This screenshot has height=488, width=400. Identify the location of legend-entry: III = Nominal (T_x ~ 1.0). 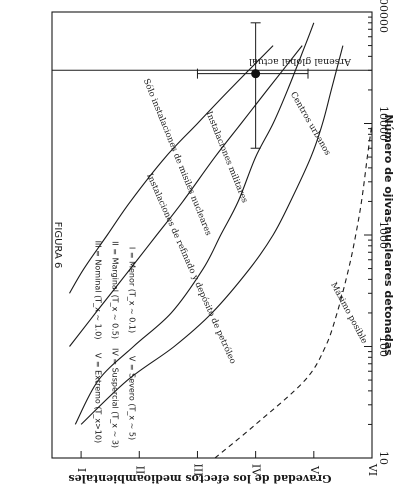
(98, 290).